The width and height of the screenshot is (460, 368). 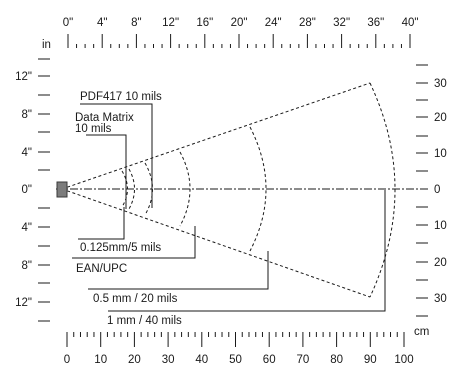 What do you see at coordinates (421, 332) in the screenshot?
I see `bottom-scale-unit: cm` at bounding box center [421, 332].